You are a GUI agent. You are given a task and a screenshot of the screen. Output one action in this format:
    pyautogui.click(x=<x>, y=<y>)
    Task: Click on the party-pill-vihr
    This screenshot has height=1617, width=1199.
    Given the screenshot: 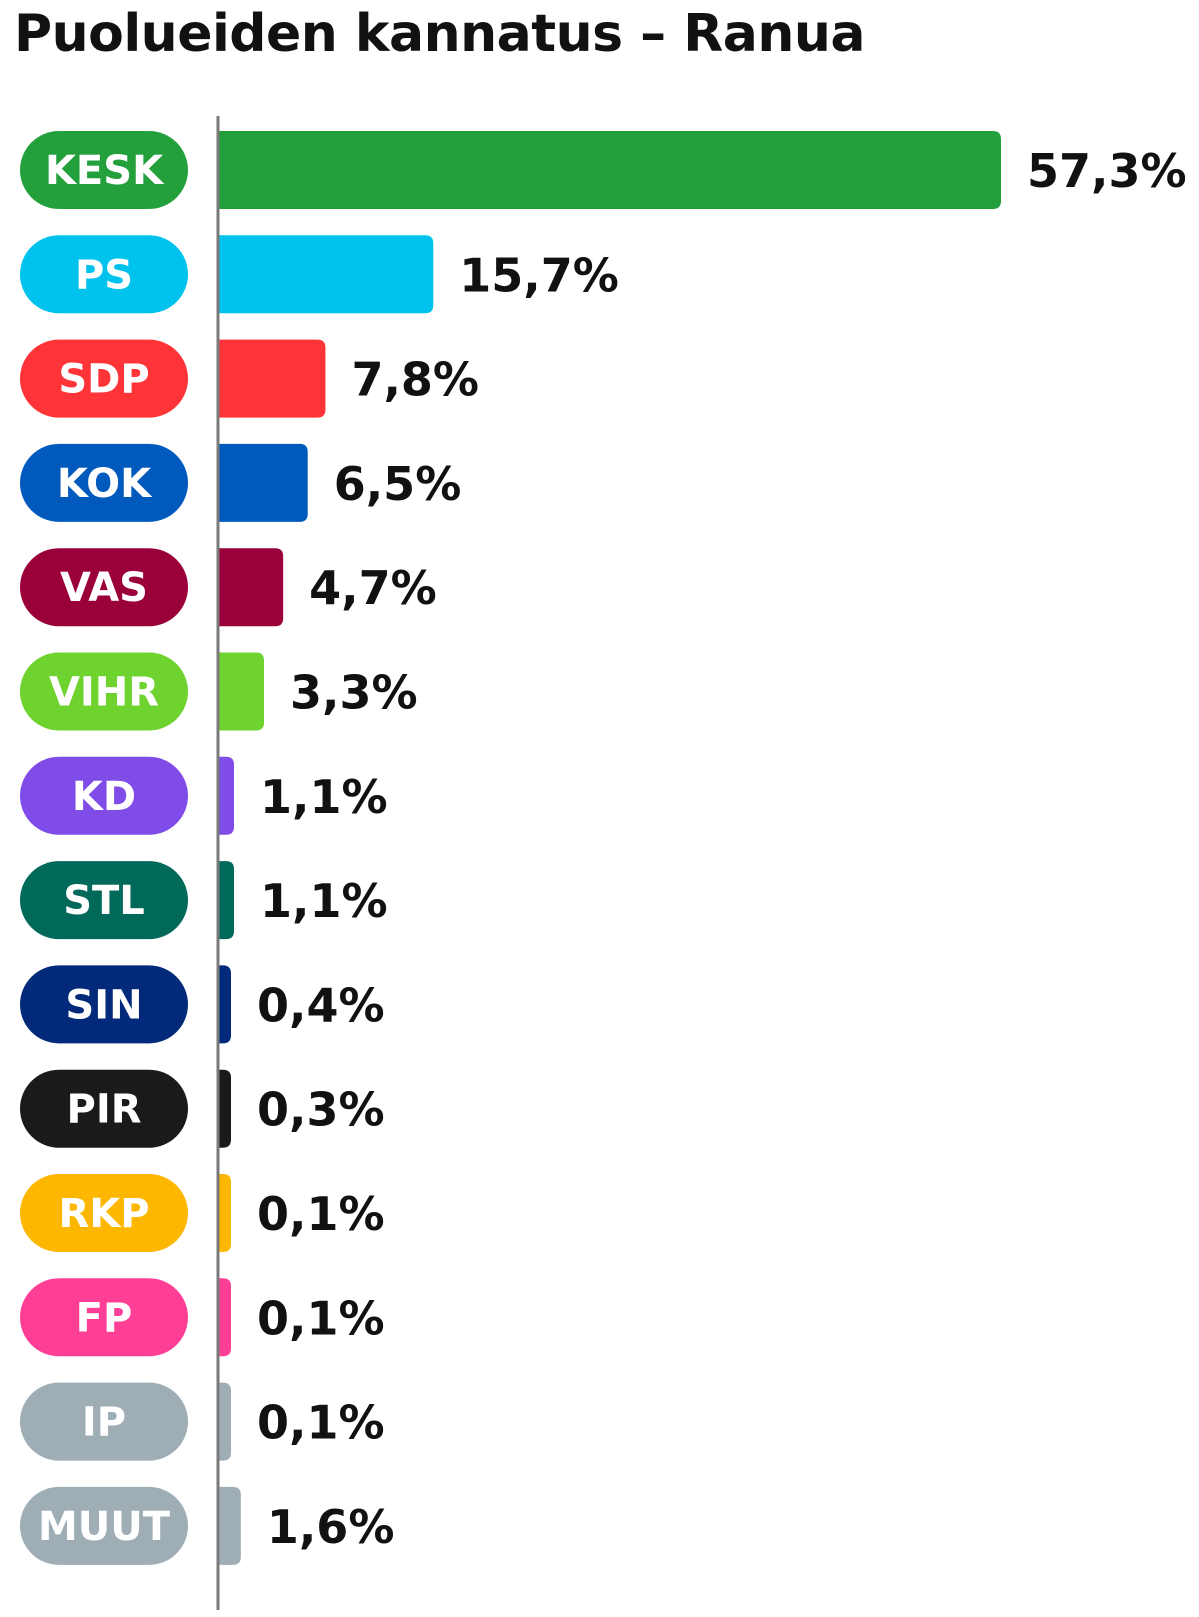 What is the action you would take?
    pyautogui.click(x=104, y=691)
    